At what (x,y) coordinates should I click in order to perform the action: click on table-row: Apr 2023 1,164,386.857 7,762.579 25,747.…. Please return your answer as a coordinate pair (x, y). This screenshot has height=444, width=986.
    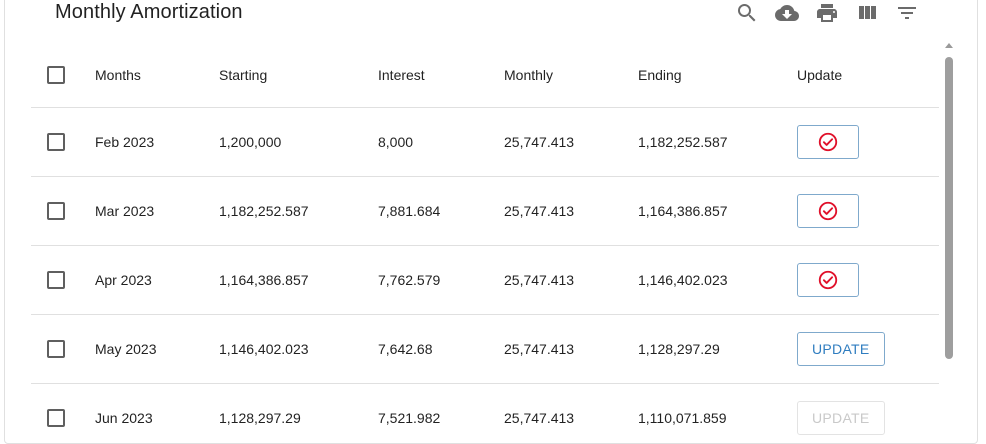
    Looking at the image, I should click on (485, 280).